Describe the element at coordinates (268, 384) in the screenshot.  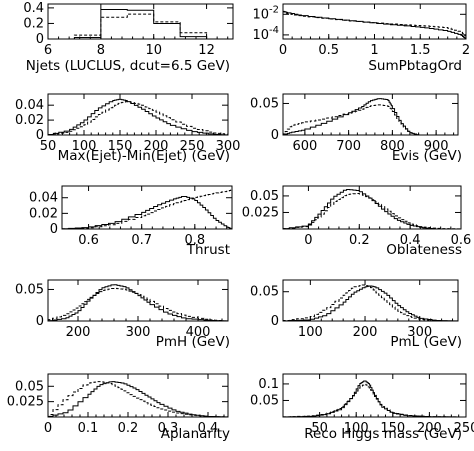
I see `y-tick-label: 0.1` at that location.